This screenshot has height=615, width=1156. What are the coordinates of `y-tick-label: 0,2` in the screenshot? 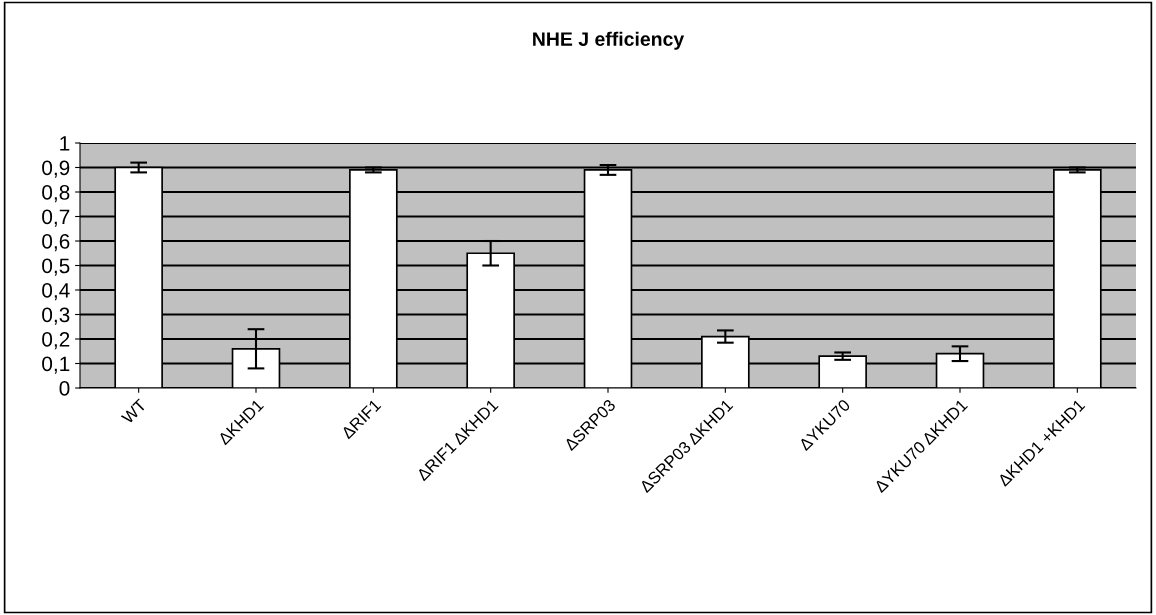 It's located at (56, 341).